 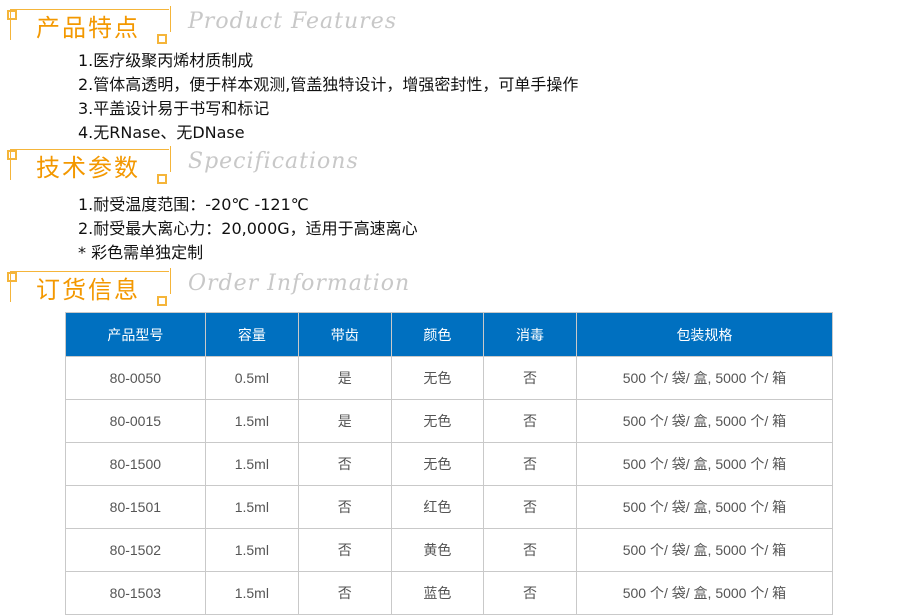 I want to click on feature-text: 2.管体高透明，便于样本观测,管盖独特设计，增强密封性，可单手操作, so click(x=328, y=84).